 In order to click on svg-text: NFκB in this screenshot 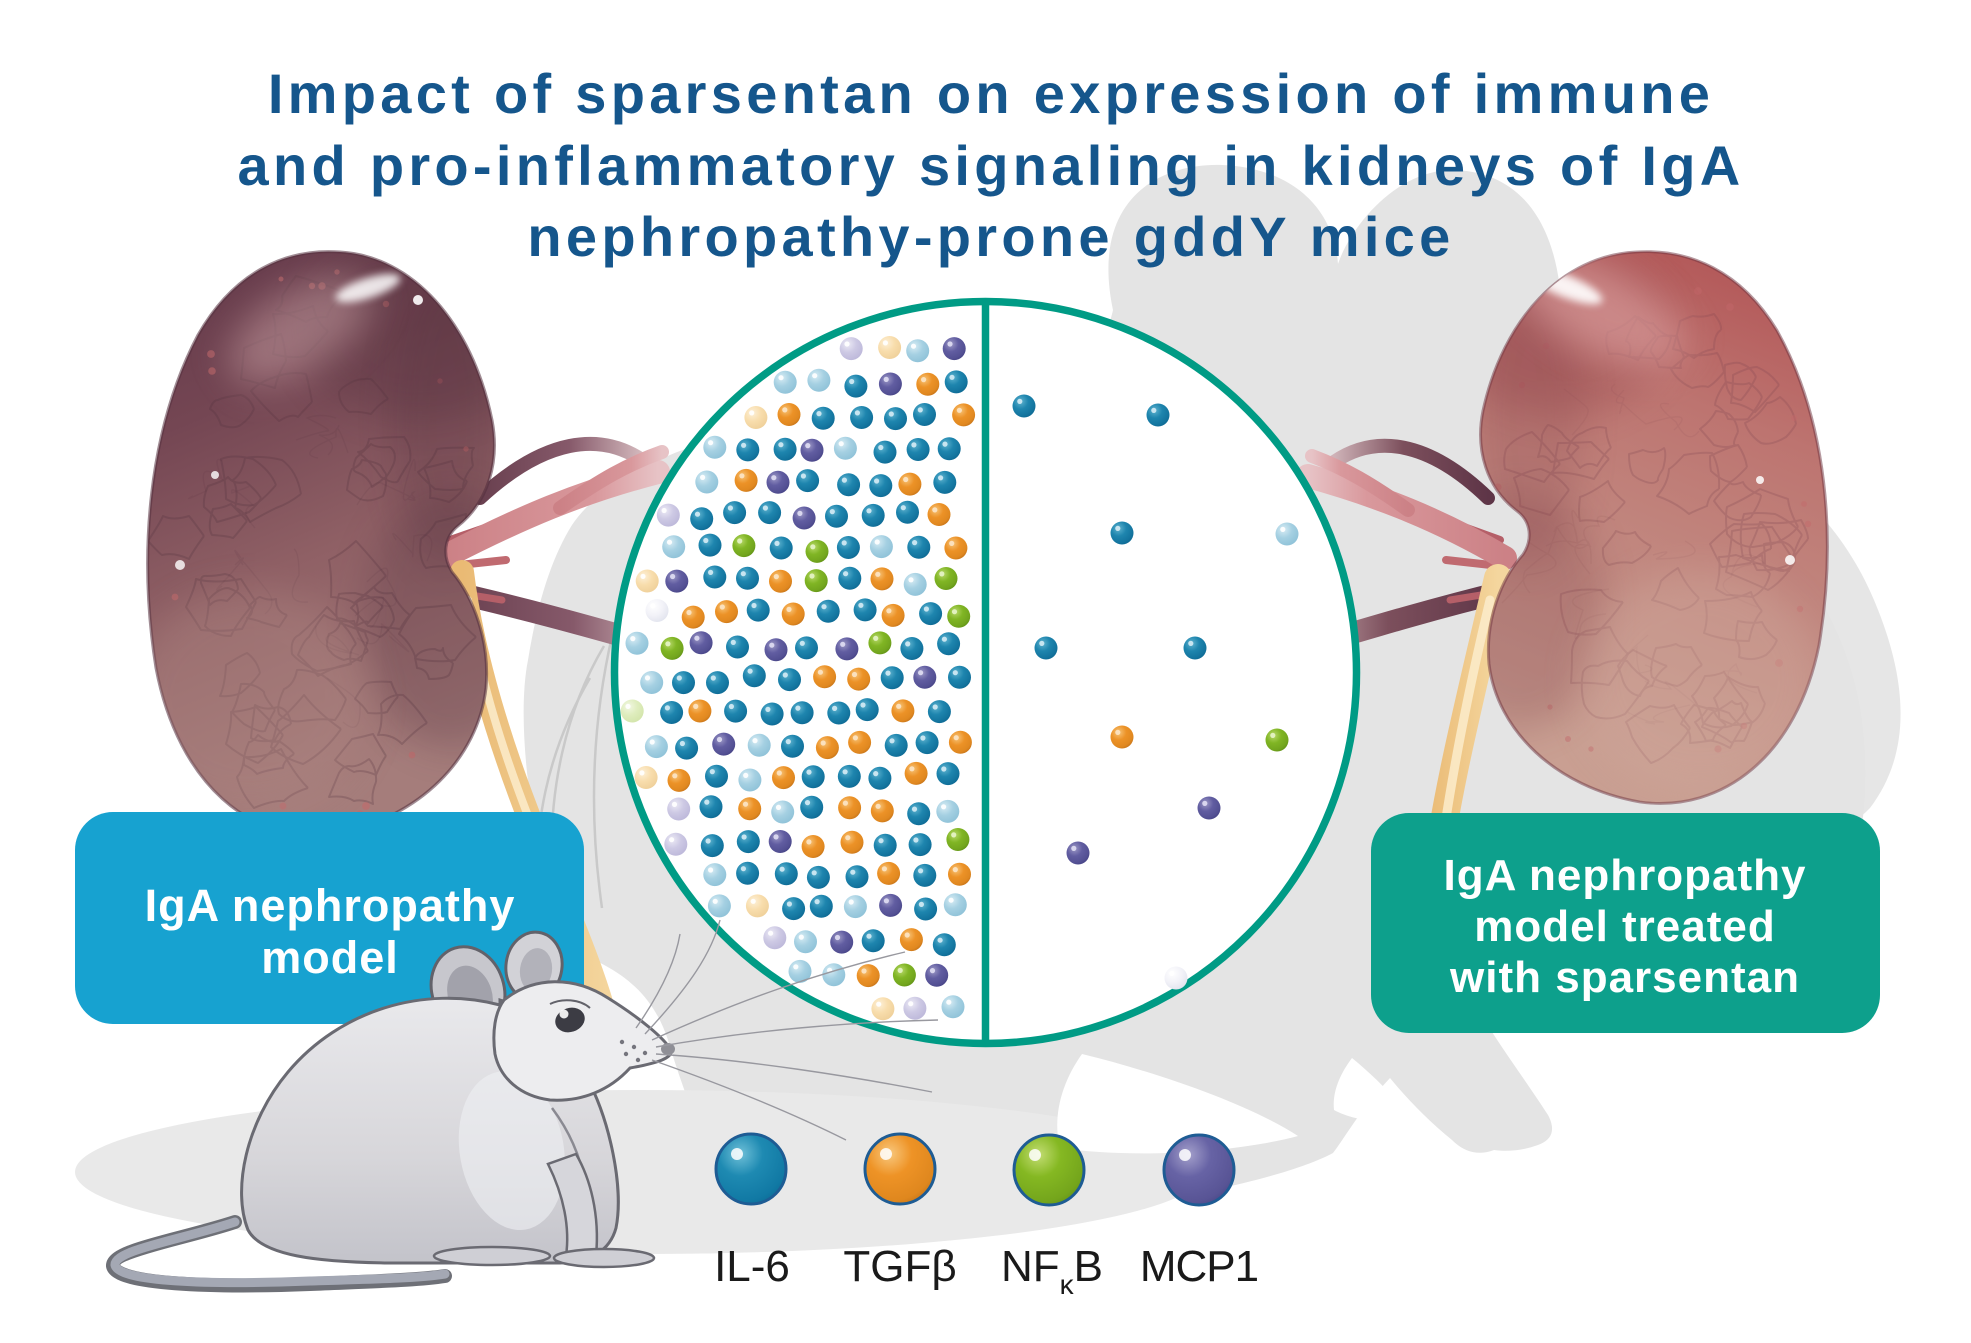, I will do `click(1052, 1271)`.